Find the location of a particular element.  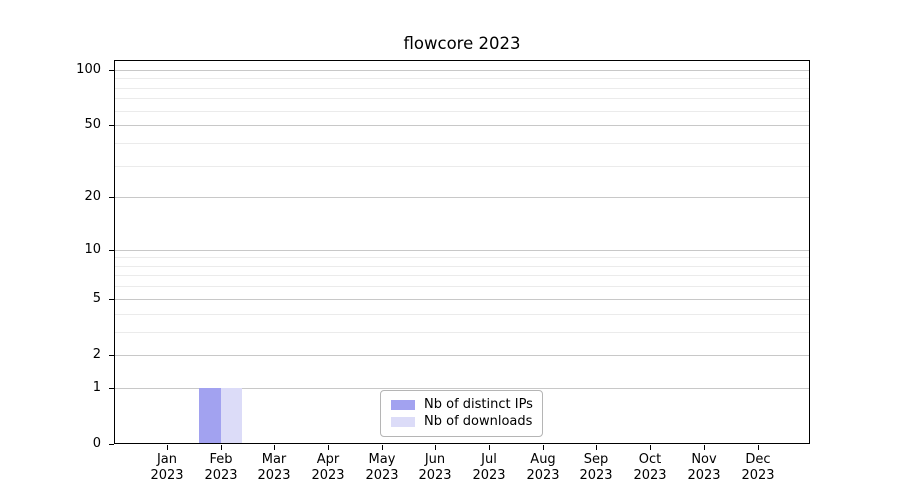

chart-title: flowcore 2023 is located at coordinates (462, 43).